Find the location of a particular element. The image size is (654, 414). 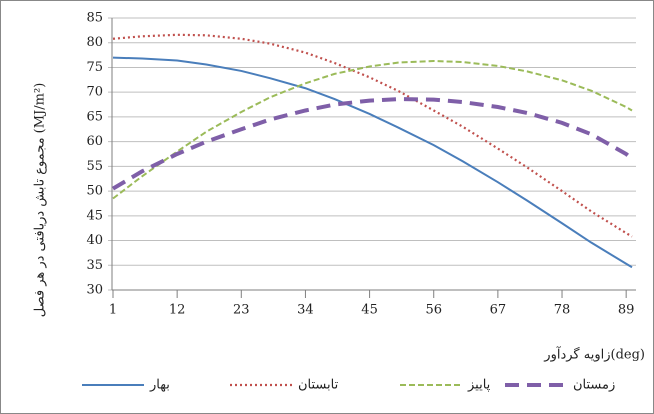

y-tick-label: 65 is located at coordinates (94, 116).